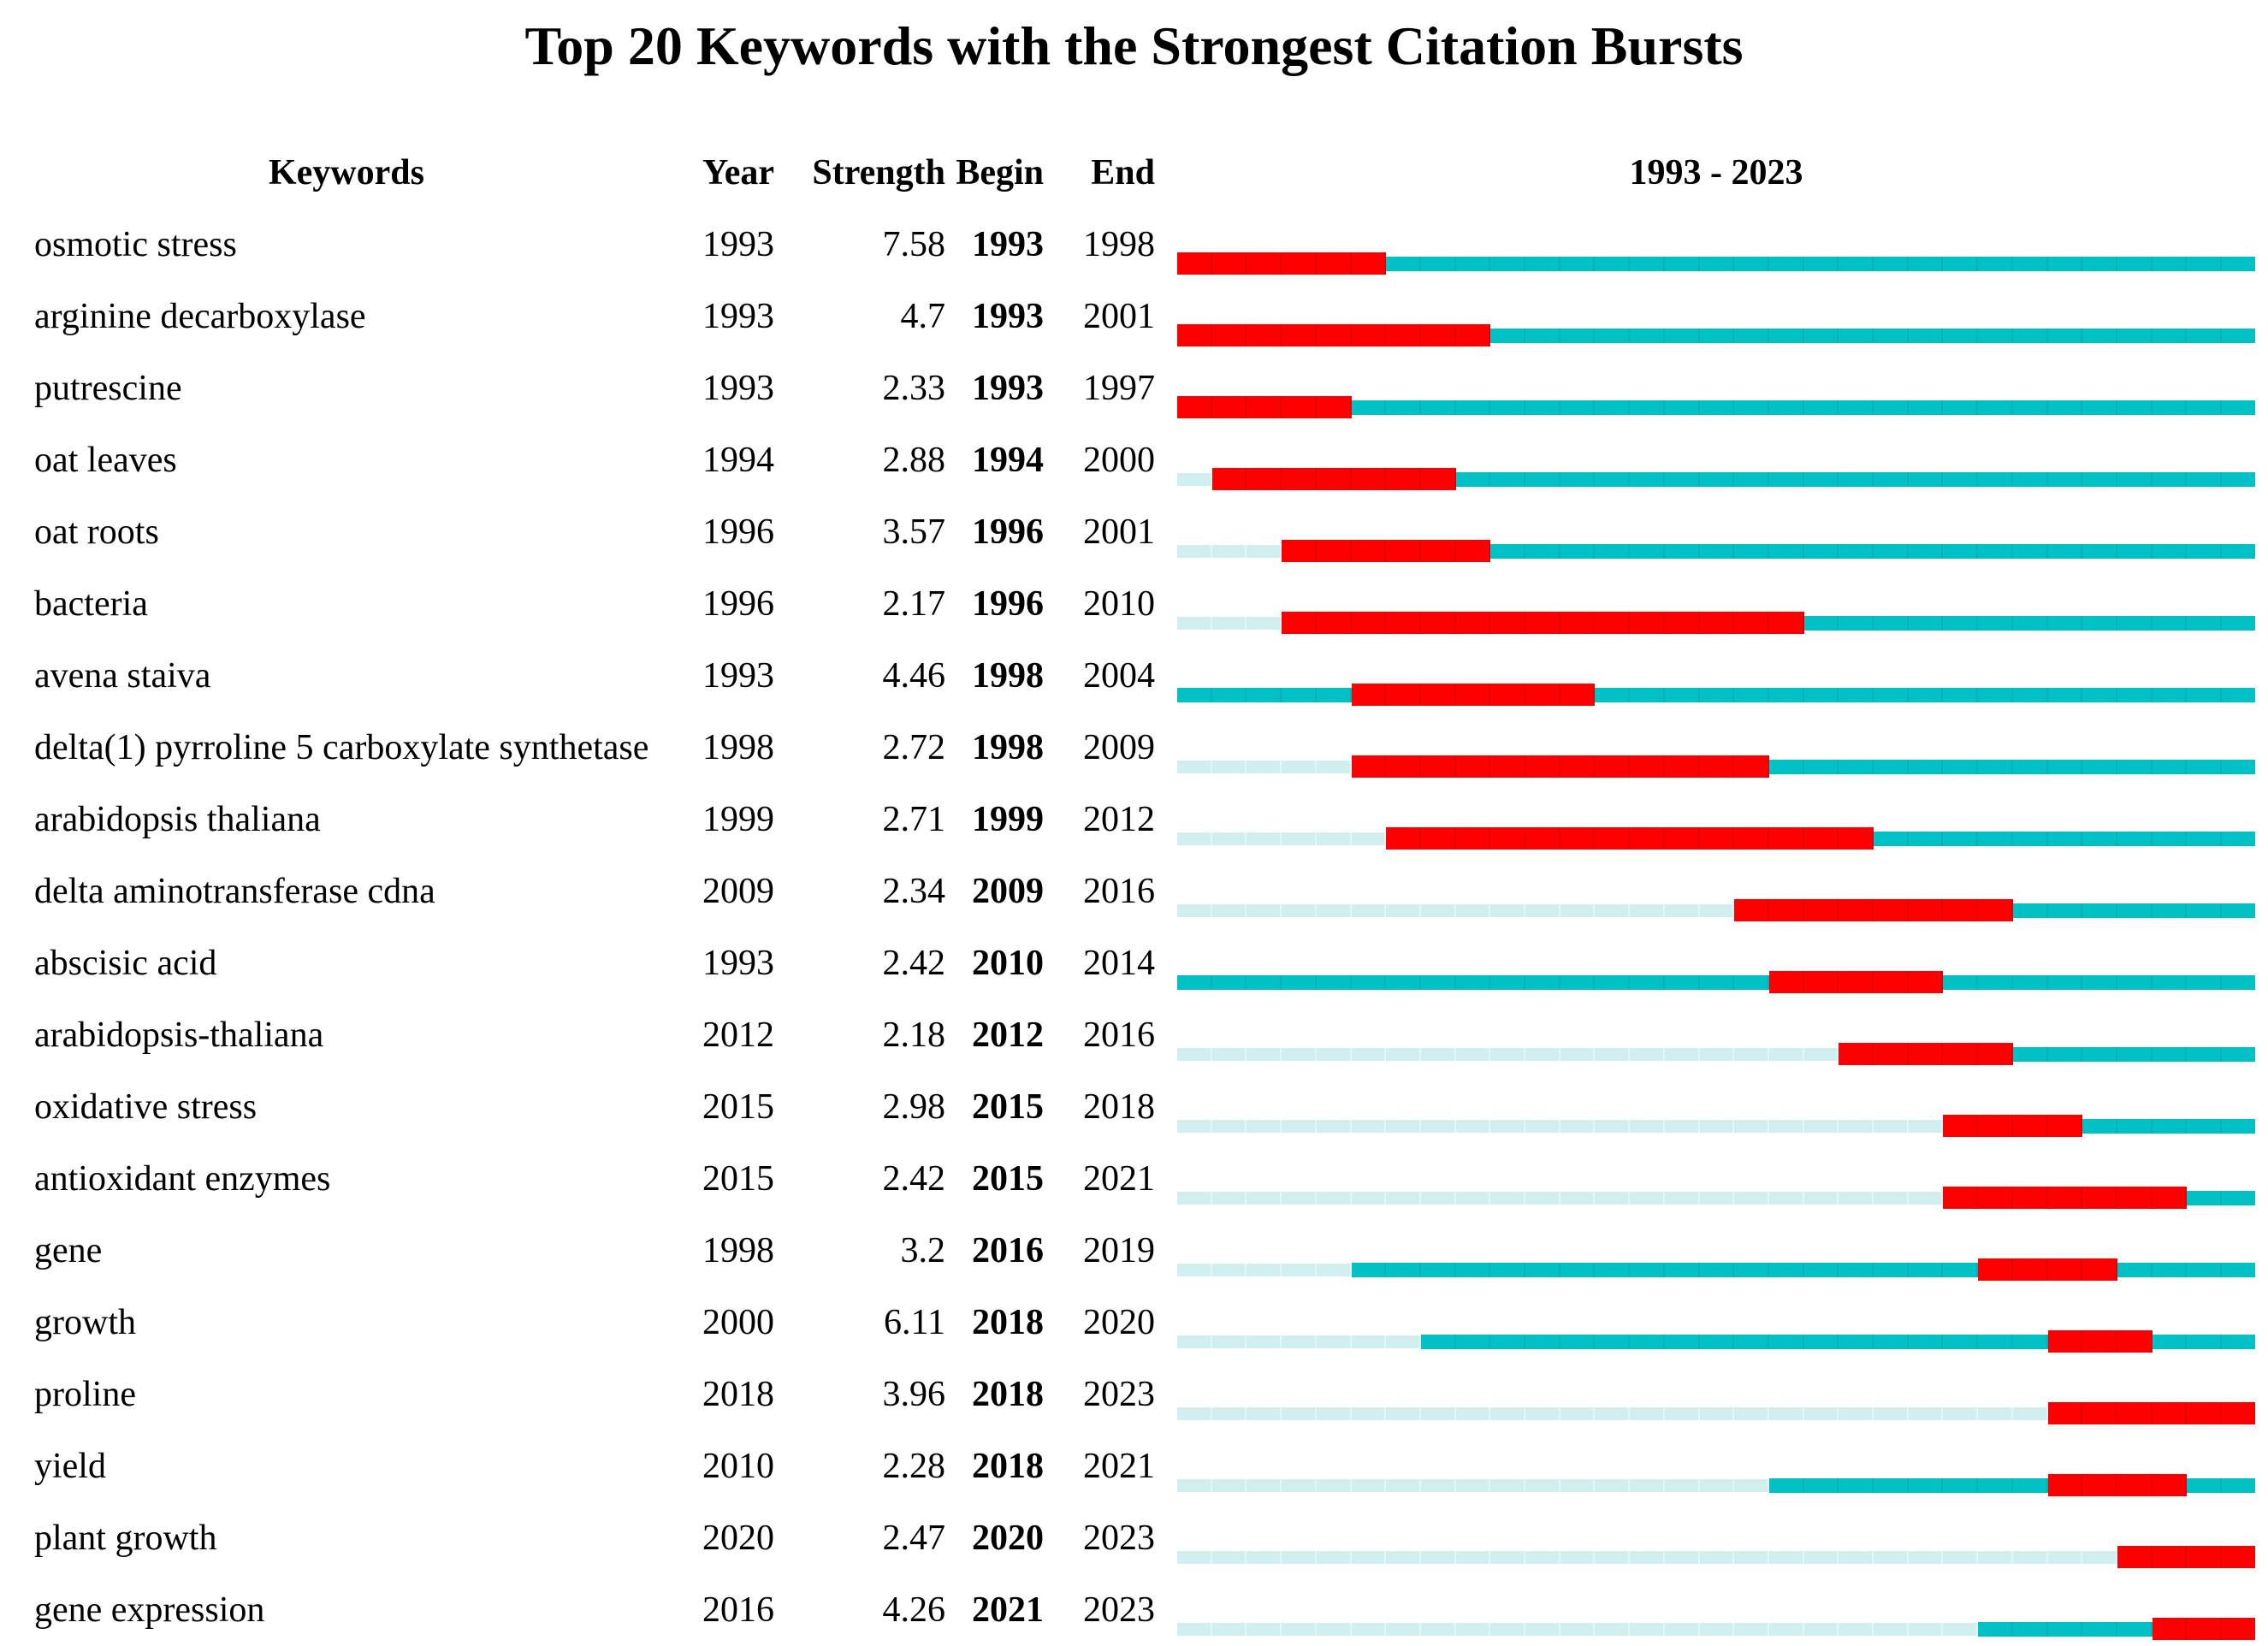 The height and width of the screenshot is (1646, 2268). Describe the element at coordinates (1229, 479) in the screenshot. I see `year-cell-1994` at that location.